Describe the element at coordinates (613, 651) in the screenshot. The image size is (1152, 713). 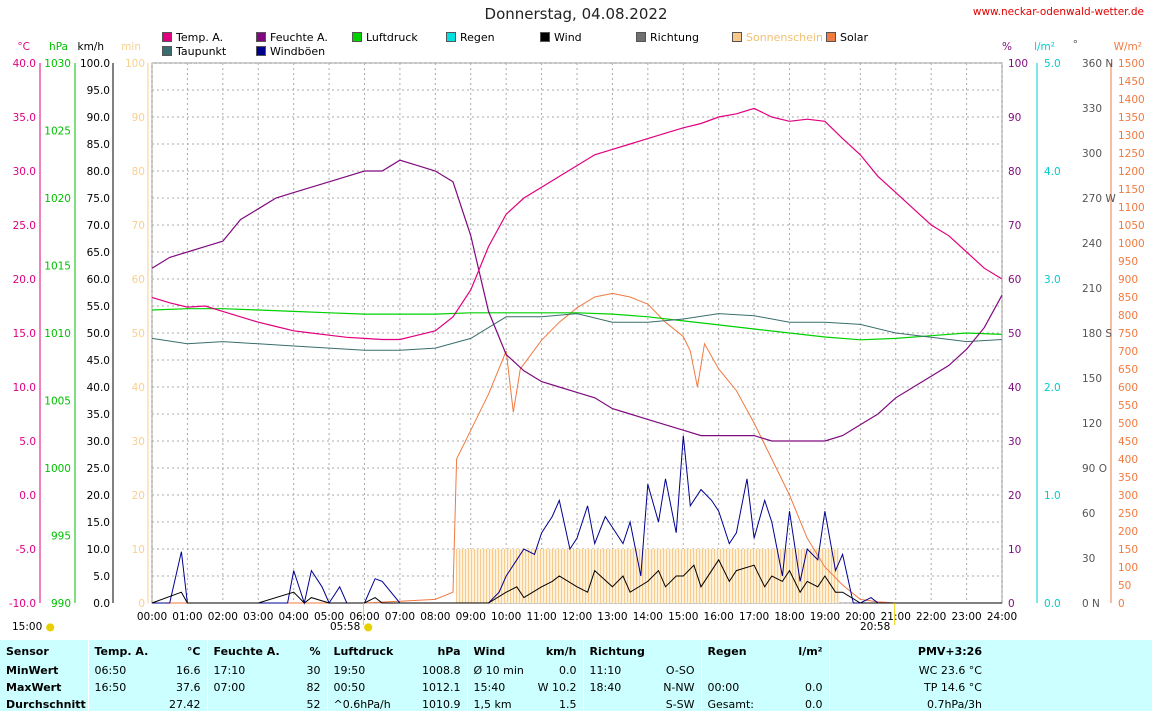
I see `stats-h-dir: Richtung` at that location.